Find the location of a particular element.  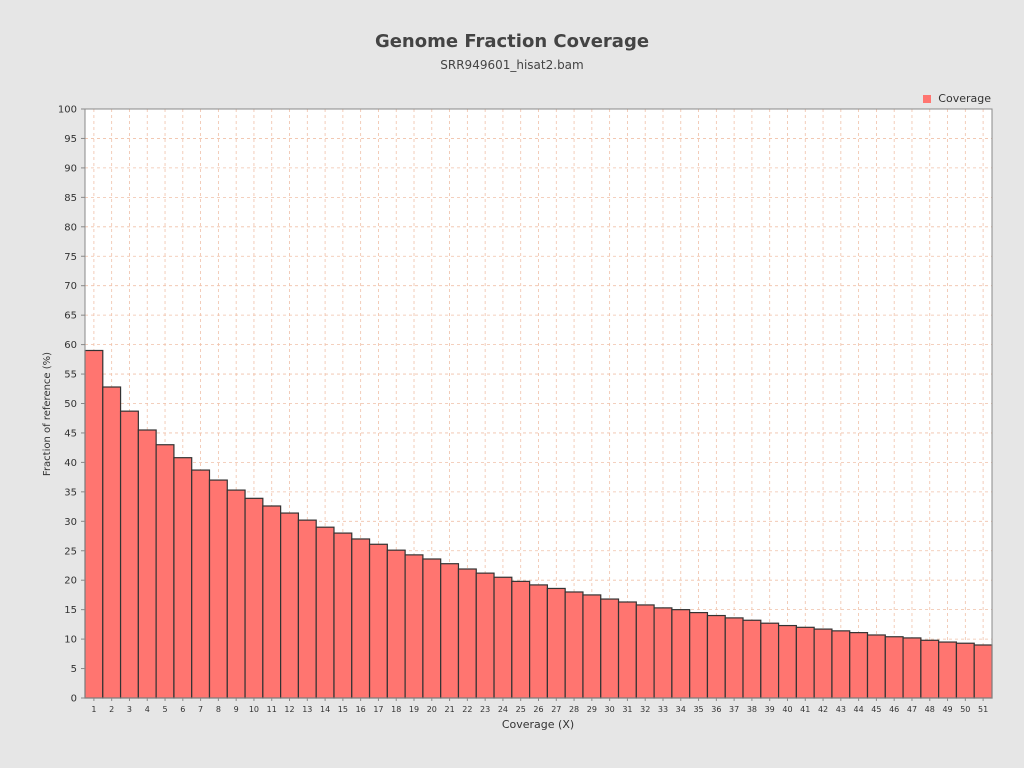

y-tick-label: 95 is located at coordinates (70, 139).